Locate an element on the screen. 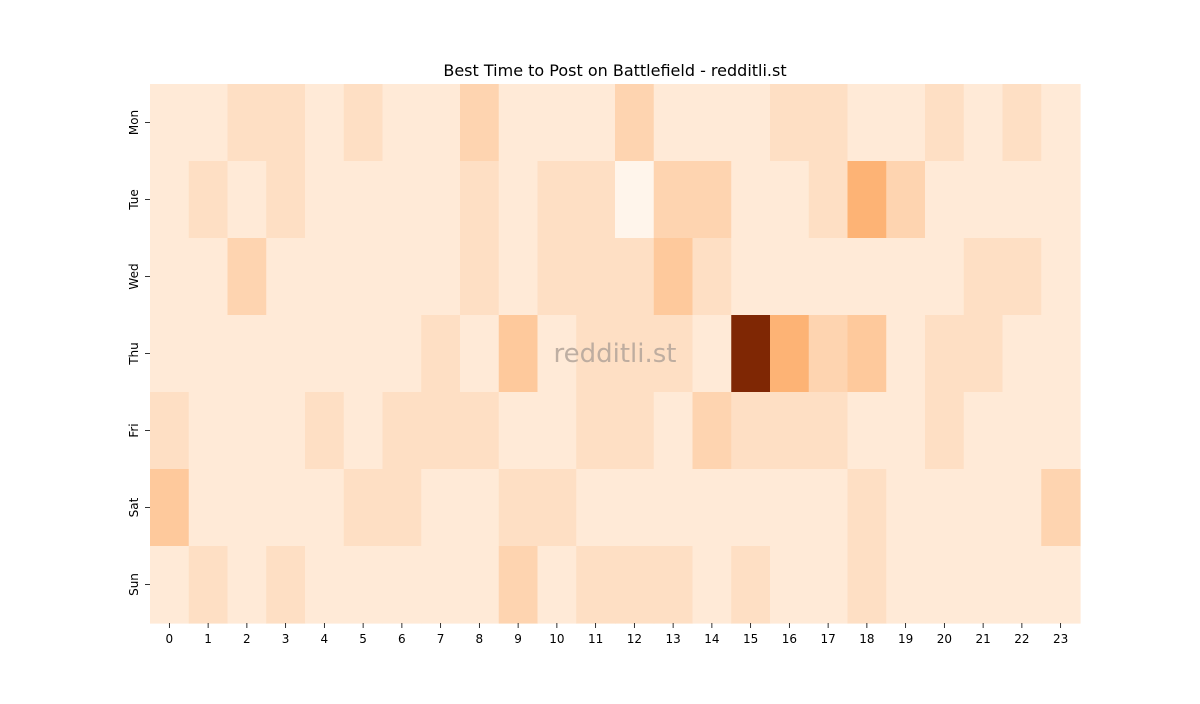 This screenshot has width=1200, height=704. y-tick-label-sun: Sun is located at coordinates (134, 584).